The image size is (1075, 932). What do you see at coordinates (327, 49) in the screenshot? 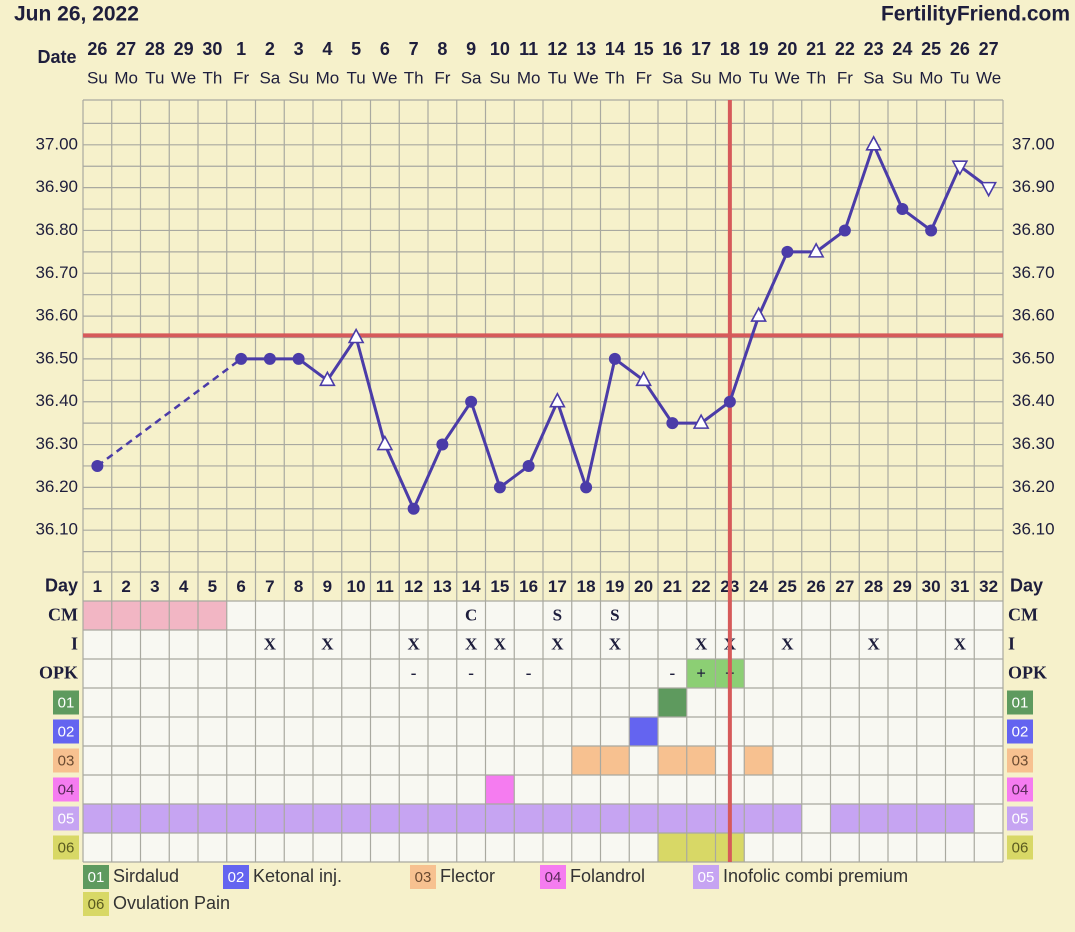
I see `date-label: 4` at bounding box center [327, 49].